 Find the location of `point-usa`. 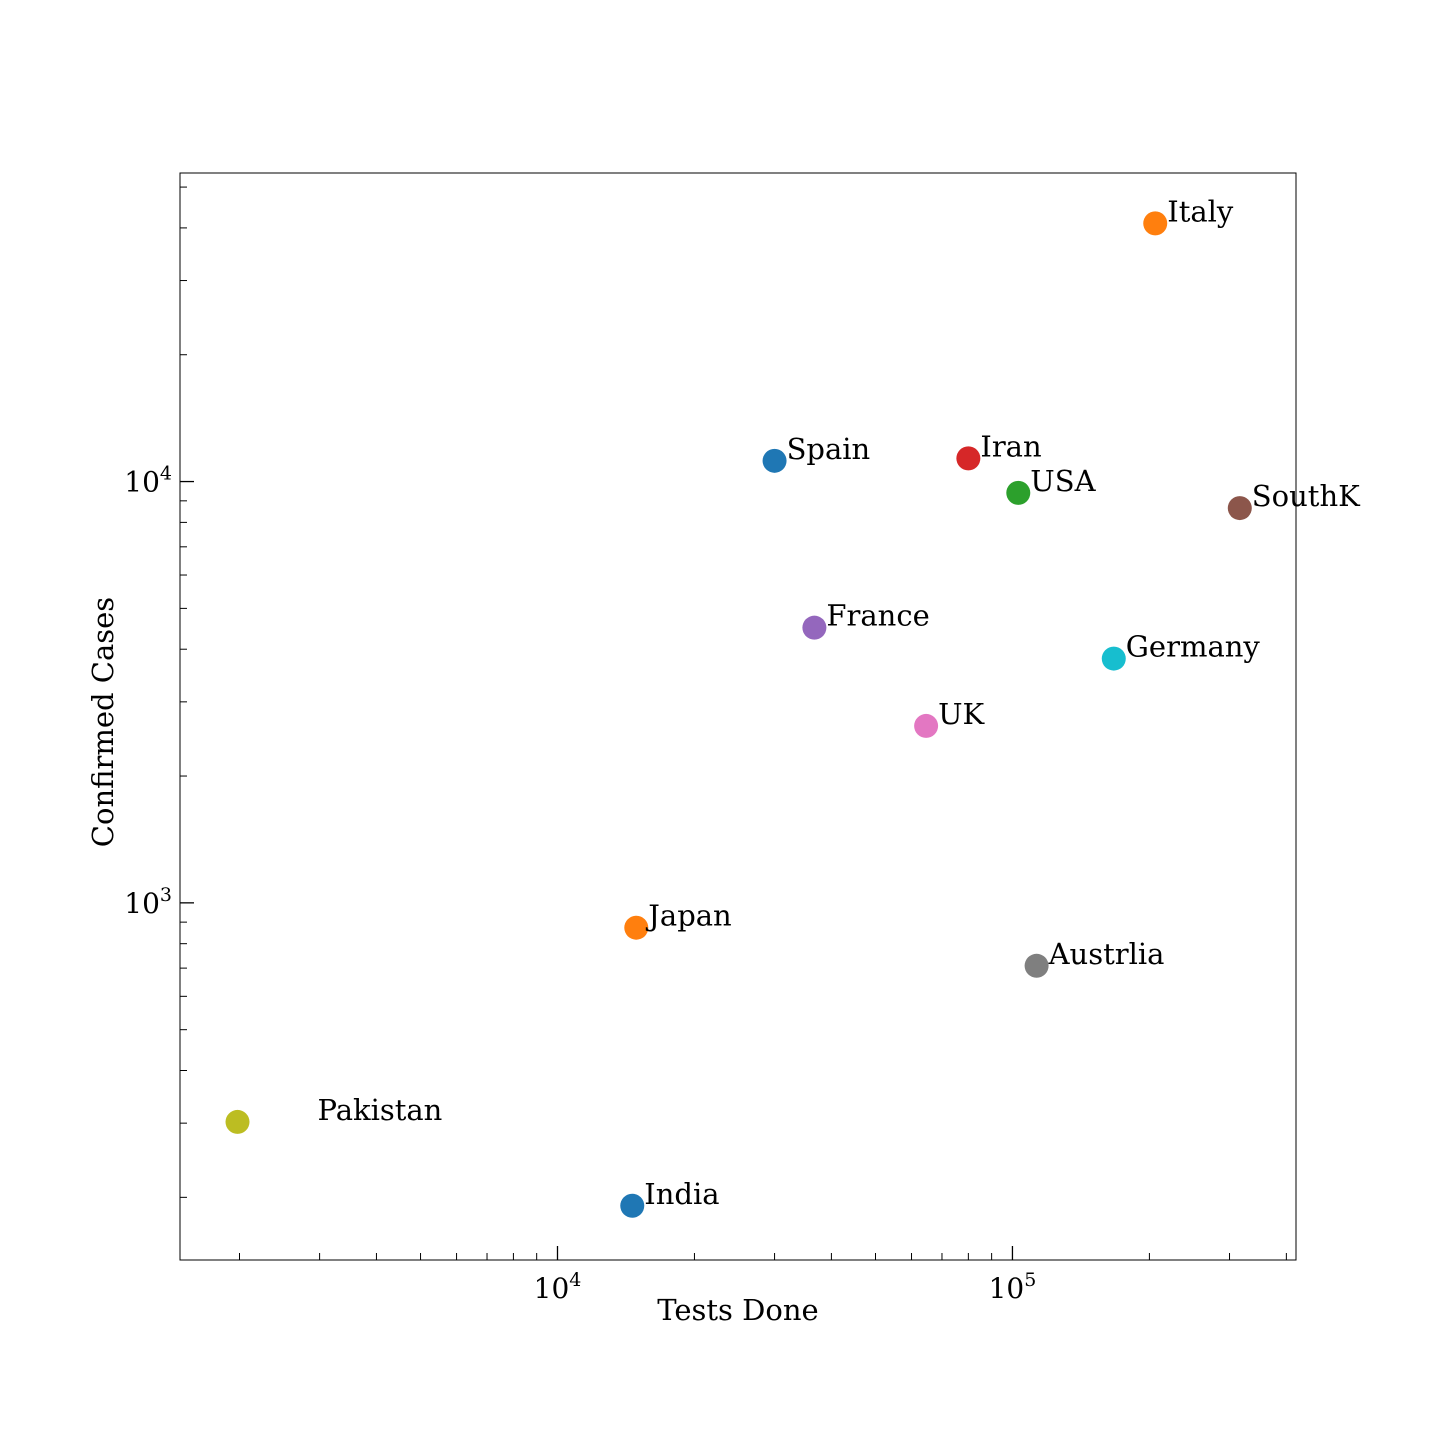

point-usa is located at coordinates (1018, 492).